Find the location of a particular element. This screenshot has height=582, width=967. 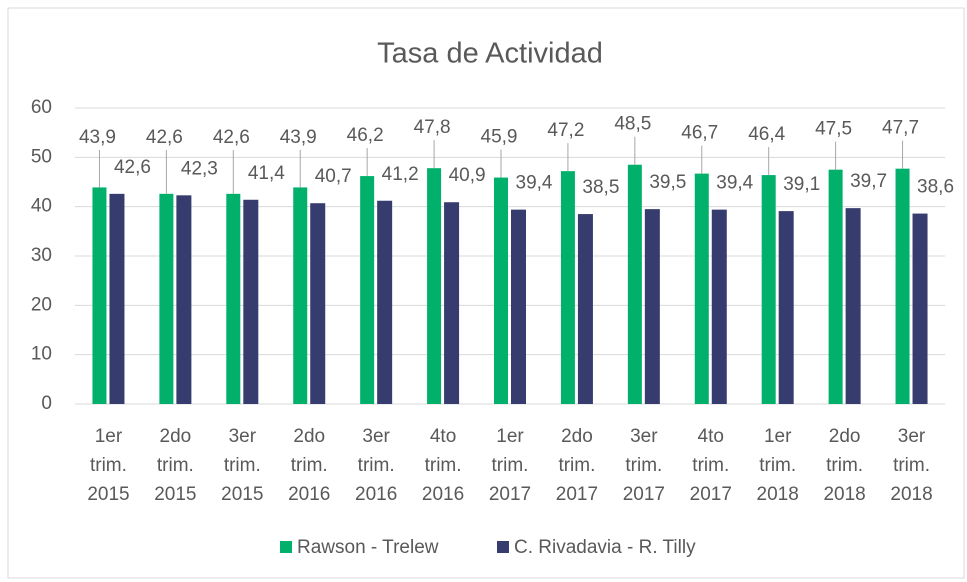

data-label: 47,2 is located at coordinates (565, 130).